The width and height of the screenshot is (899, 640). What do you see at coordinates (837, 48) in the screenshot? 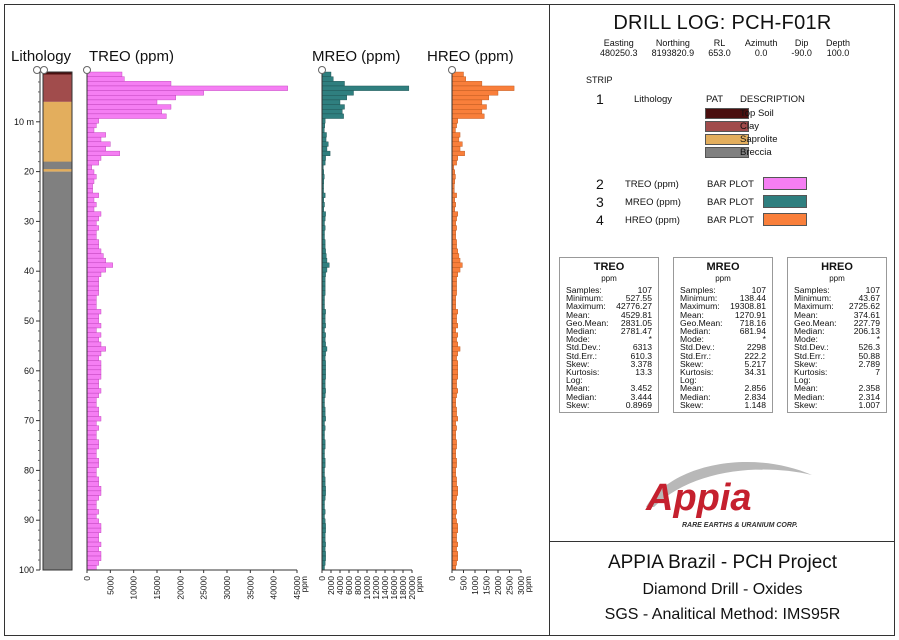
I see `collar-col-depth: Depth 100.0` at bounding box center [837, 48].